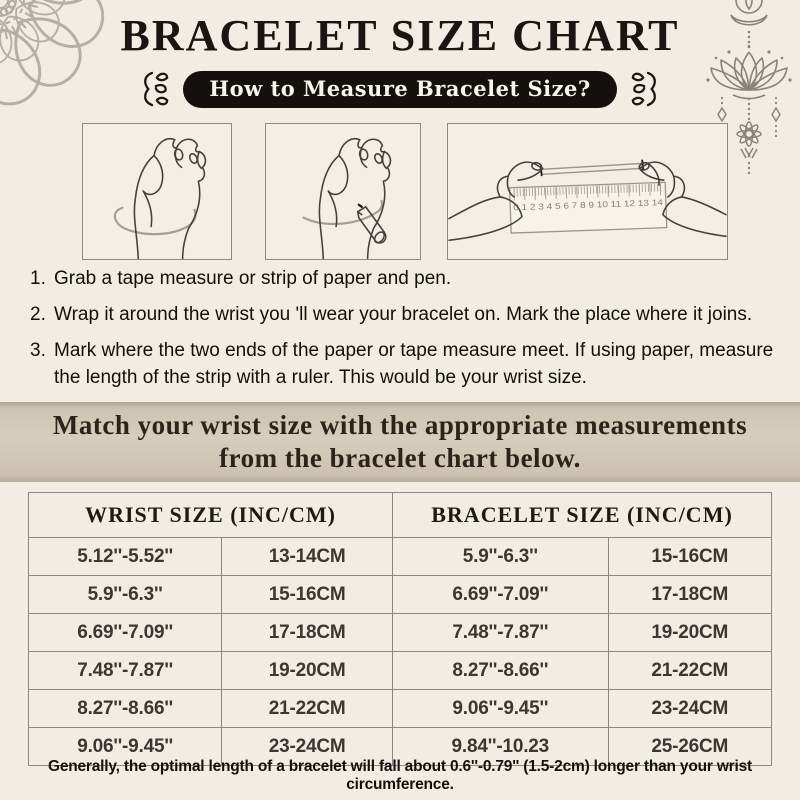  Describe the element at coordinates (360, 205) in the screenshot. I see `wrist-mark` at that location.